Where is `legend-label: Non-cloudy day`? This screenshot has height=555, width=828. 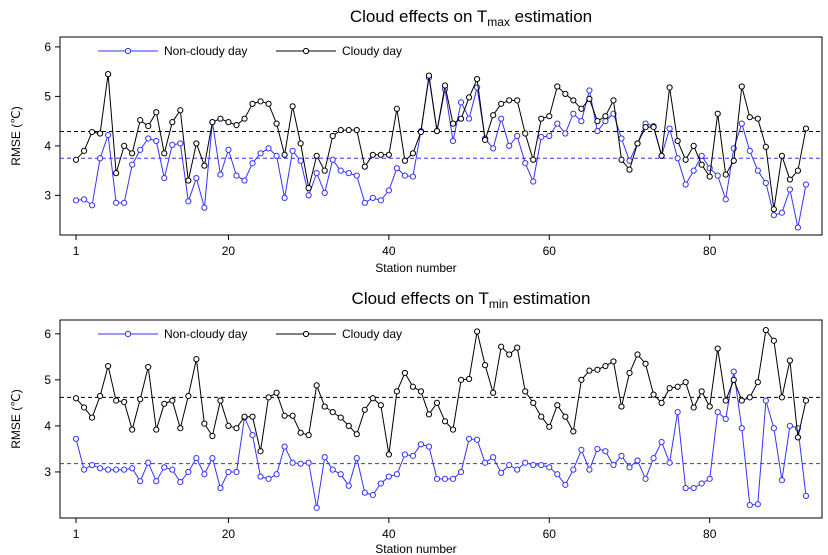 legend-label: Non-cloudy day is located at coordinates (205, 51).